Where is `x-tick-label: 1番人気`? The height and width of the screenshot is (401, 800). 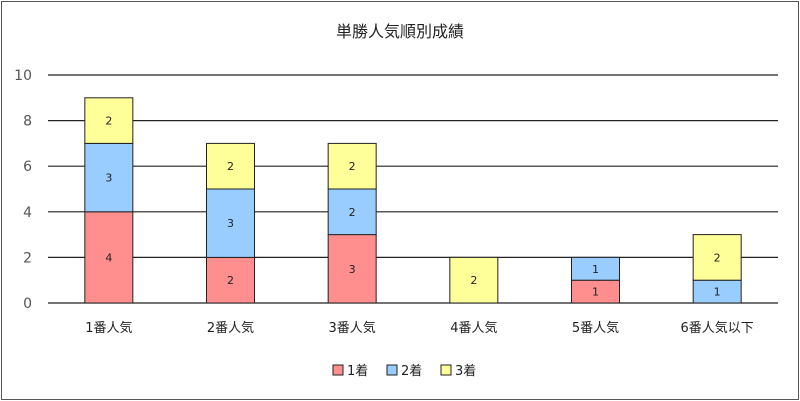 x-tick-label: 1番人気 is located at coordinates (108, 328).